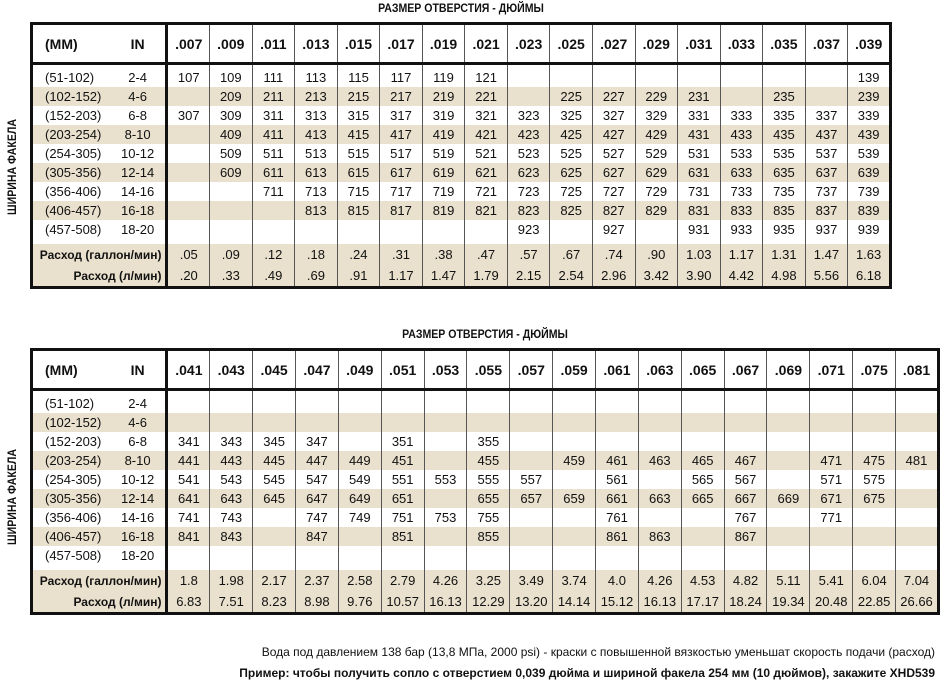 This screenshot has height=687, width=945. I want to click on value-cell: 553, so click(445, 479).